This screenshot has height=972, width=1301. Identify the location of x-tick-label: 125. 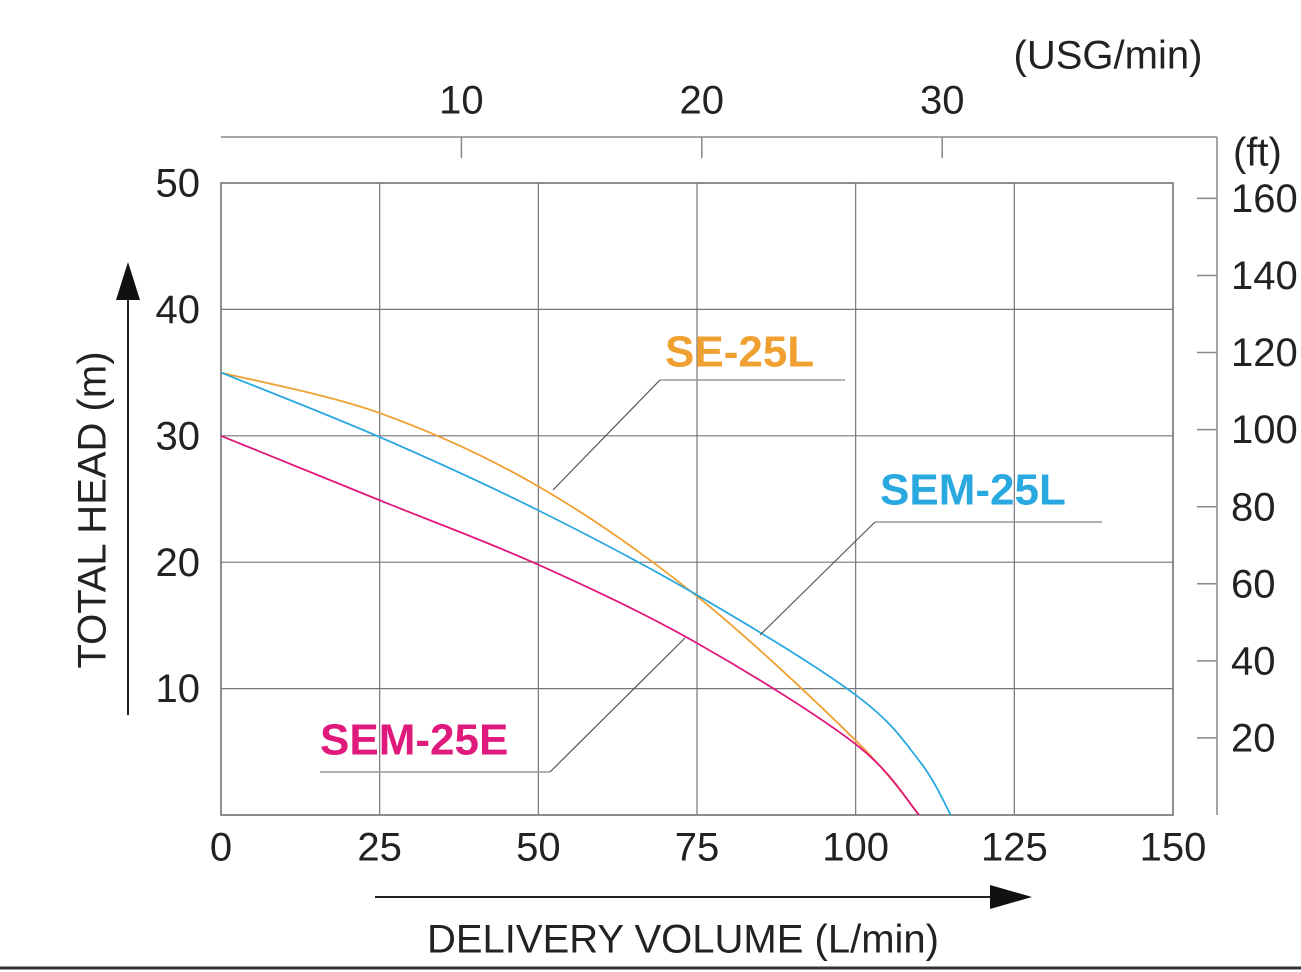
(1014, 848).